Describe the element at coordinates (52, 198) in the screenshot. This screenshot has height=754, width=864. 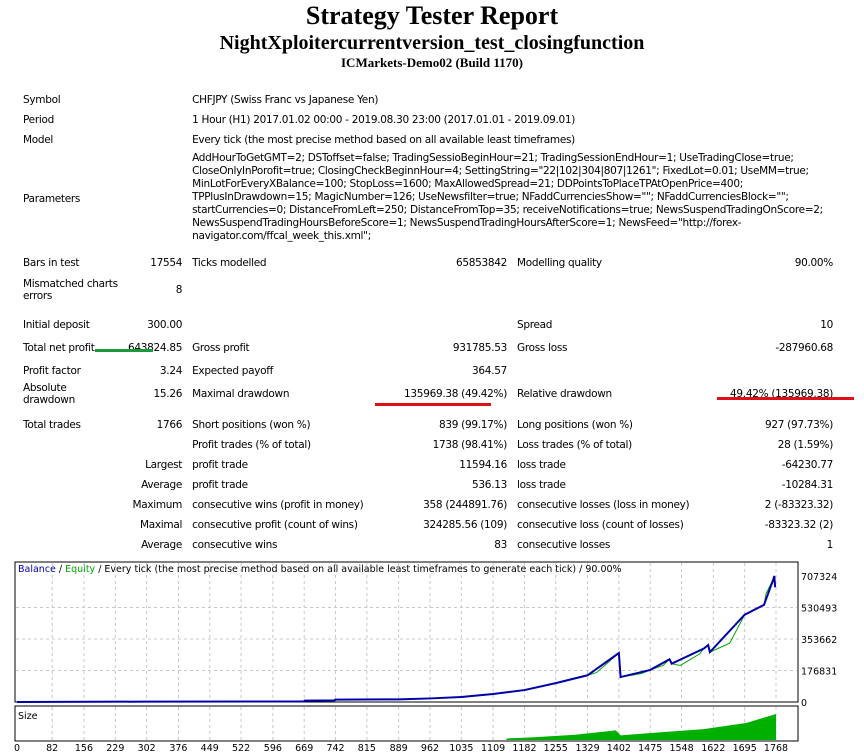
I see `parameters-label: Parameters` at that location.